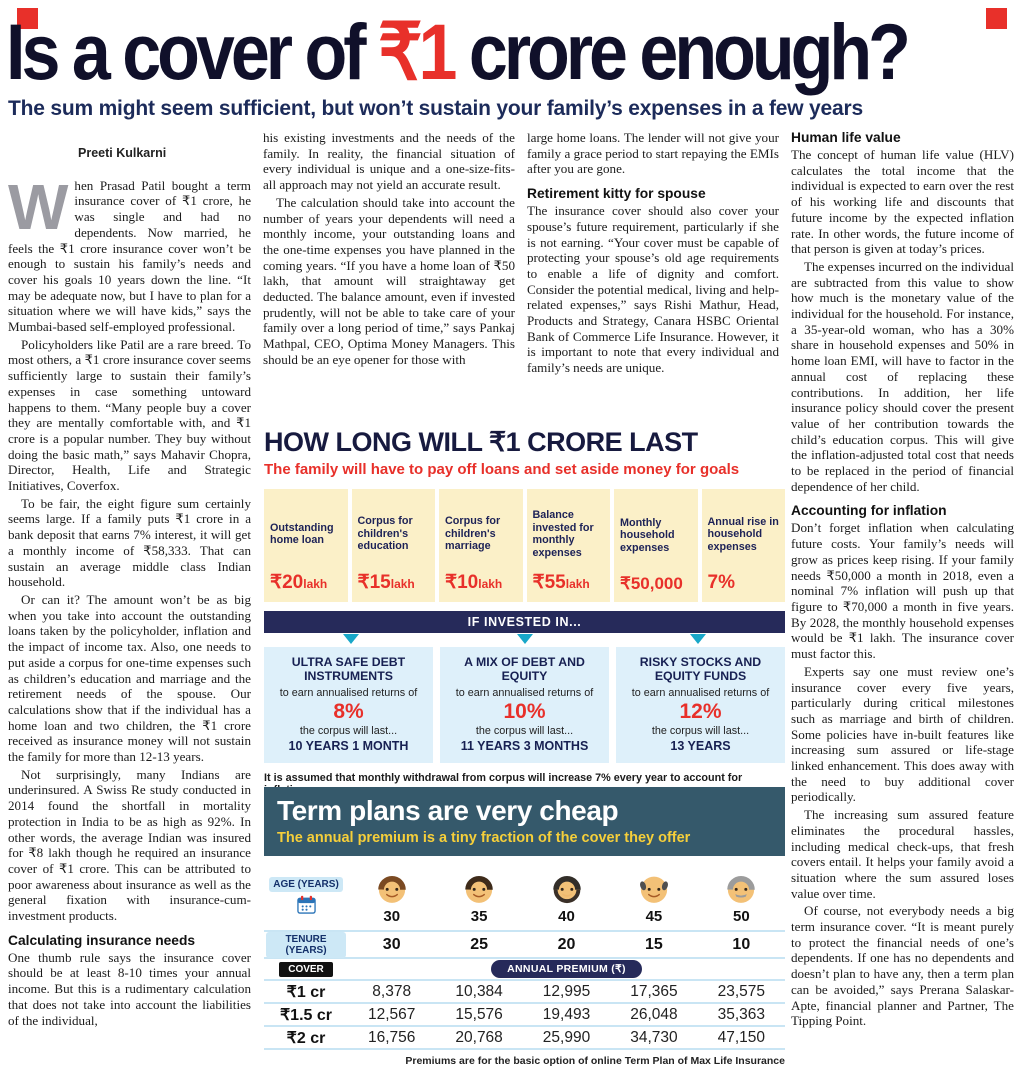  What do you see at coordinates (653, 889) in the screenshot?
I see `avatar-man-age-45-icon` at bounding box center [653, 889].